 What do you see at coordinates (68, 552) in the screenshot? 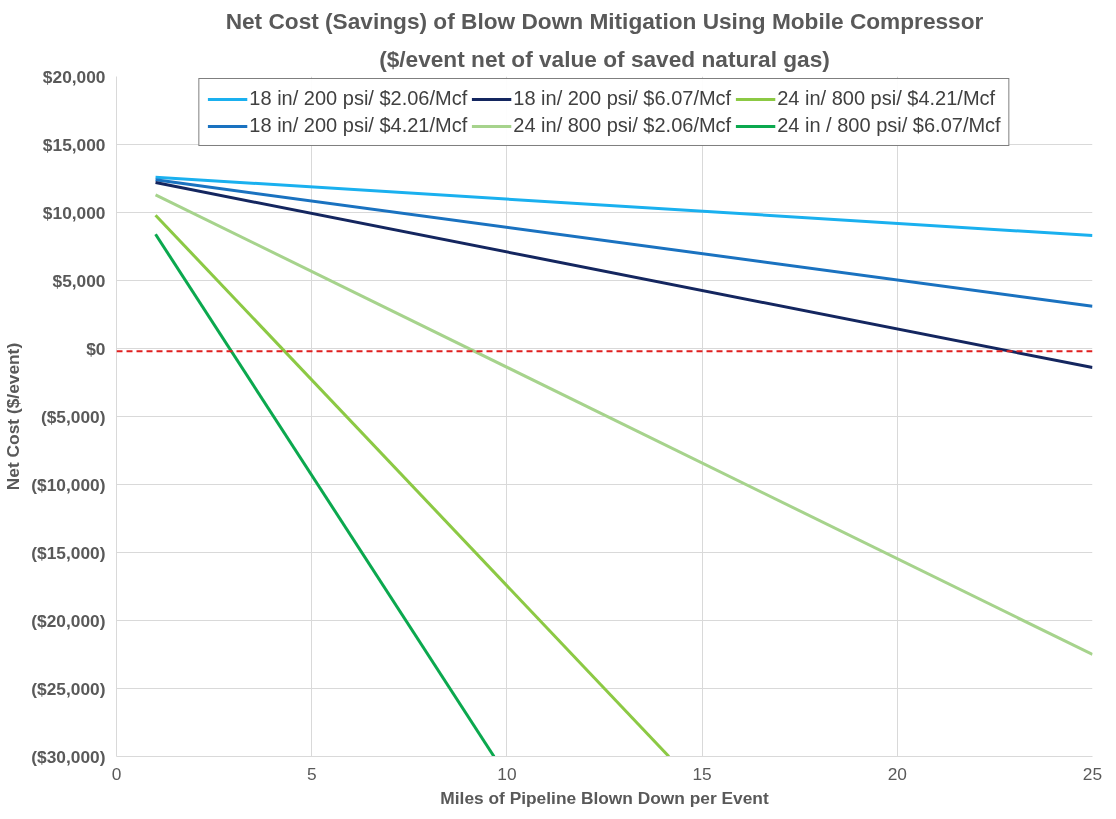
I see `y-tick-label: ($15,000)` at bounding box center [68, 552].